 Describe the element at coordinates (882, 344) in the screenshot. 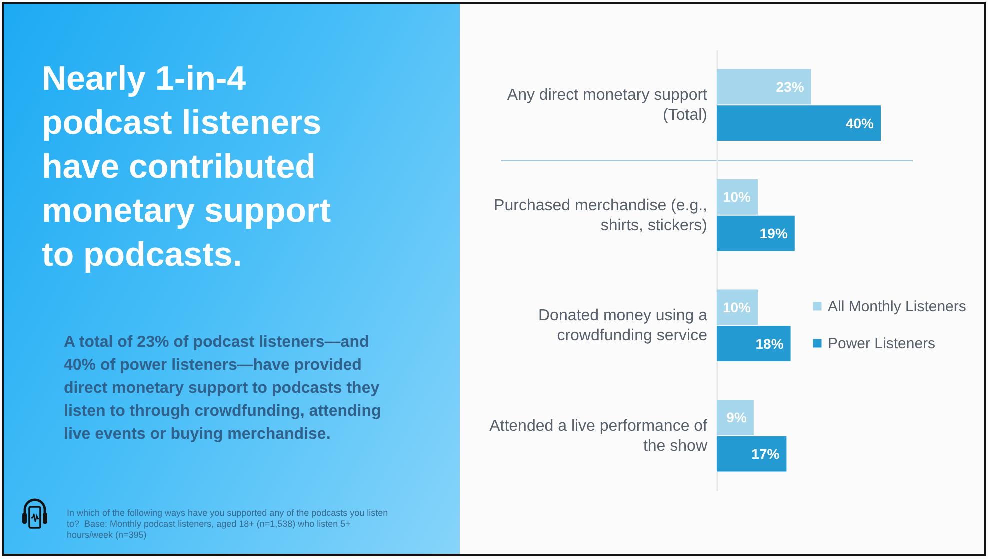

I see `legend-label: Power Listeners` at that location.